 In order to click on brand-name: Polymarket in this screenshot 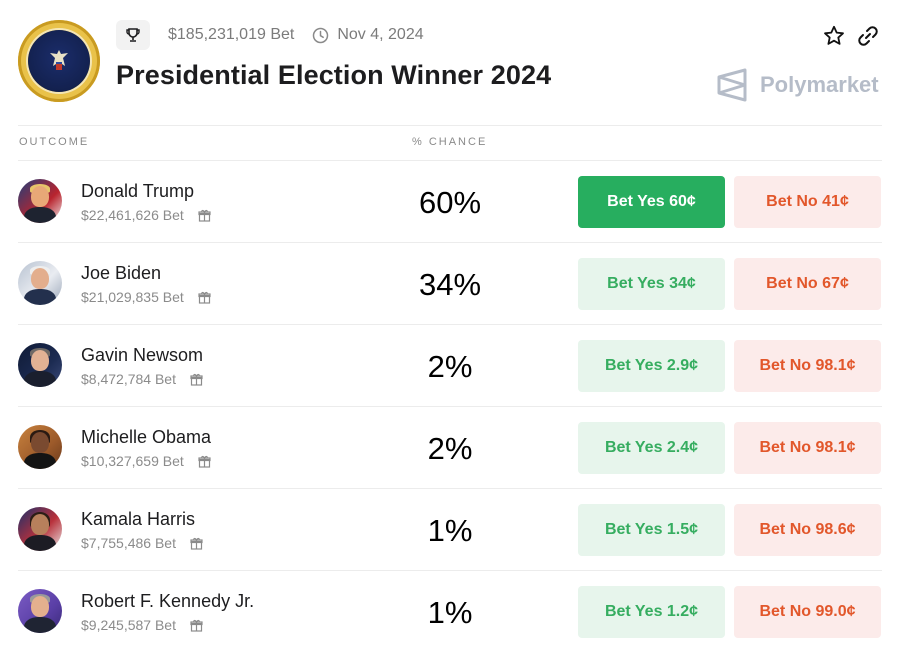, I will do `click(819, 84)`.